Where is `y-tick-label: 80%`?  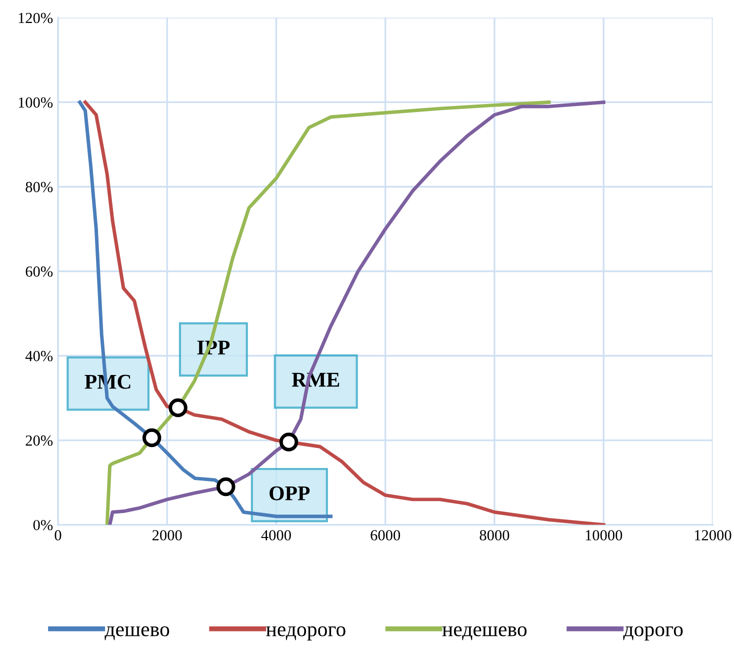
y-tick-label: 80% is located at coordinates (39, 187).